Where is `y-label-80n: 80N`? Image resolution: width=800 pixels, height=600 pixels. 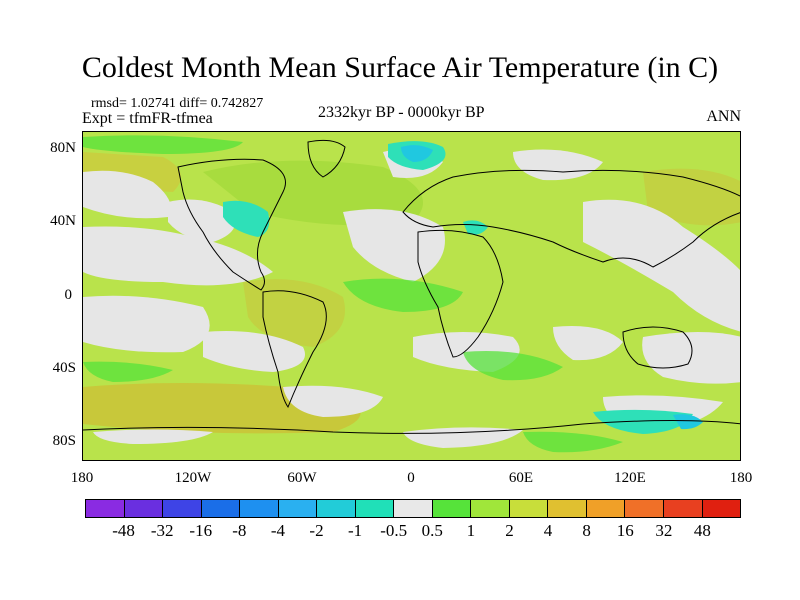 y-label-80n: 80N is located at coordinates (63, 148).